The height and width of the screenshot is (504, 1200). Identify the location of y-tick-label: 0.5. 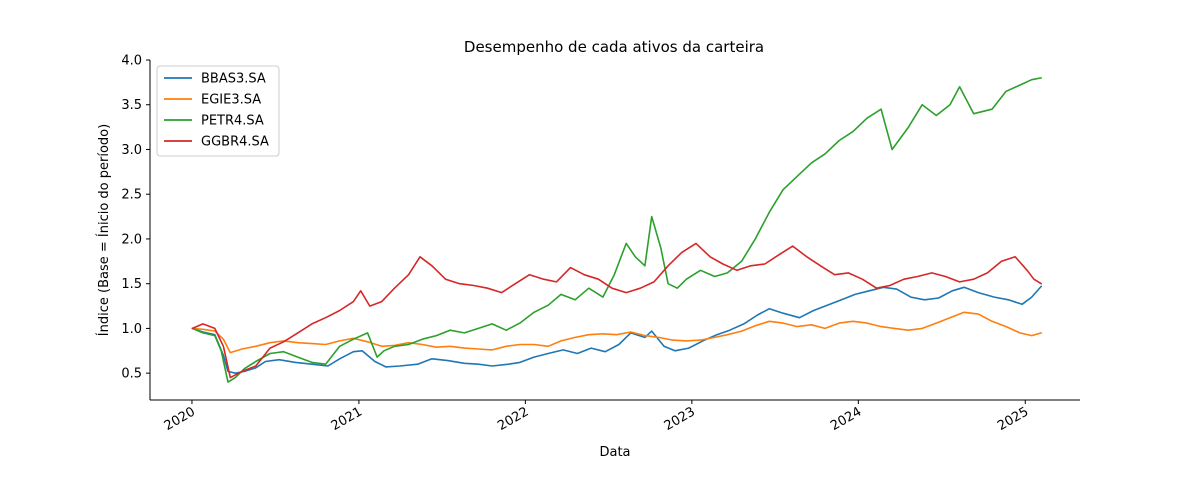
(131, 374).